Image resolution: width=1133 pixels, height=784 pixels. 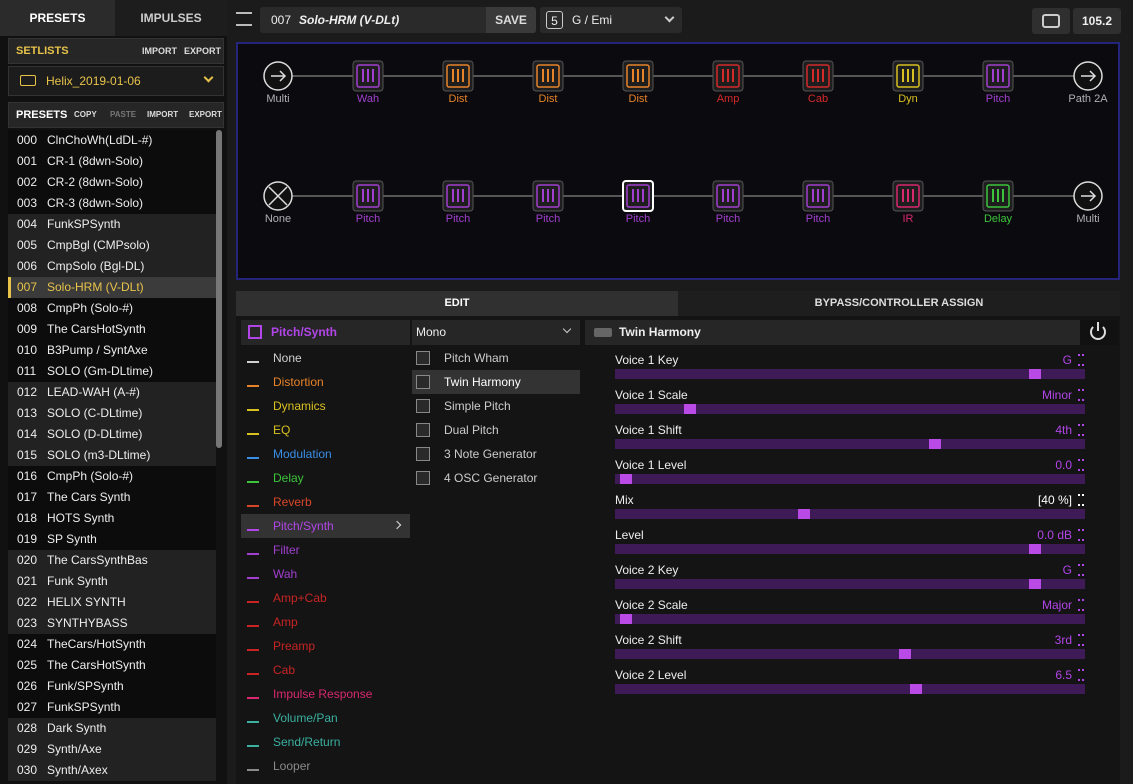 I want to click on category-label: Pitch/Synth, so click(x=303, y=526).